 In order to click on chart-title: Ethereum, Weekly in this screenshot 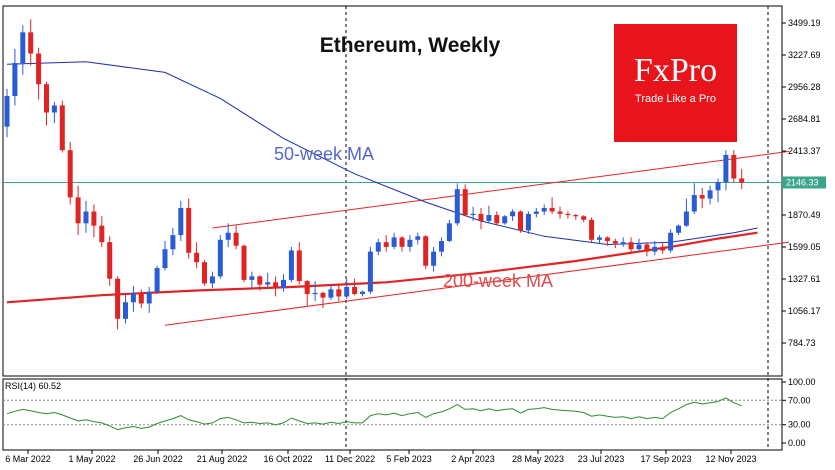, I will do `click(410, 45)`.